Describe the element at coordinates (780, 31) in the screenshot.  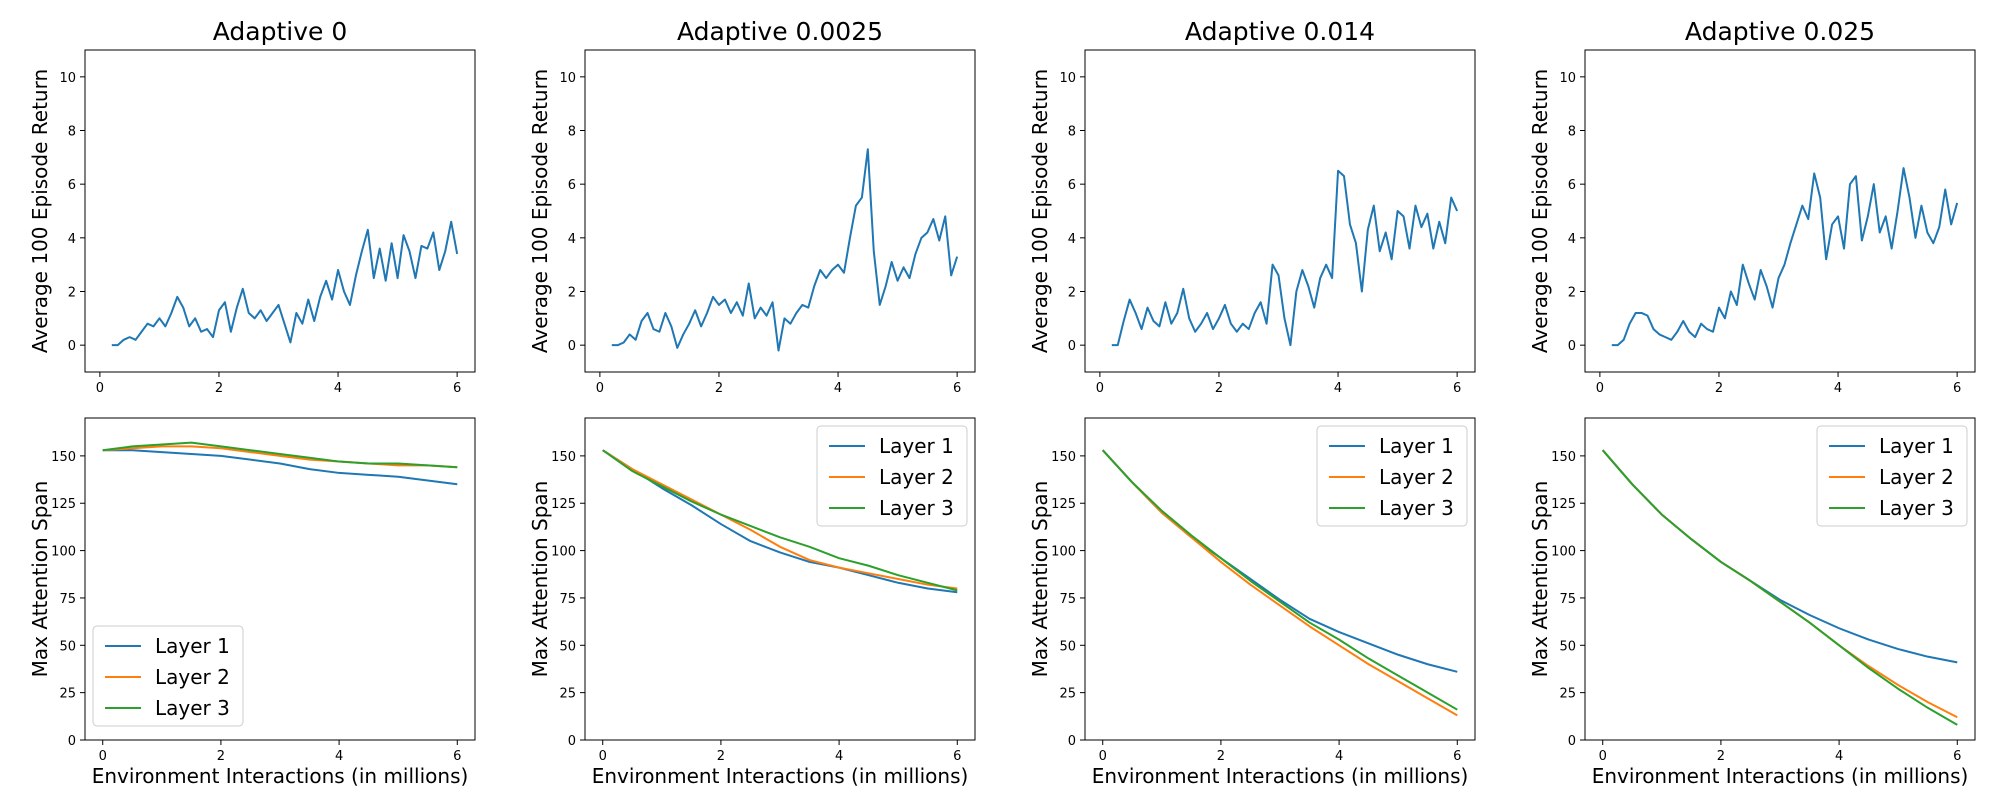
I see `panel-title: Adaptive 0.0025` at that location.